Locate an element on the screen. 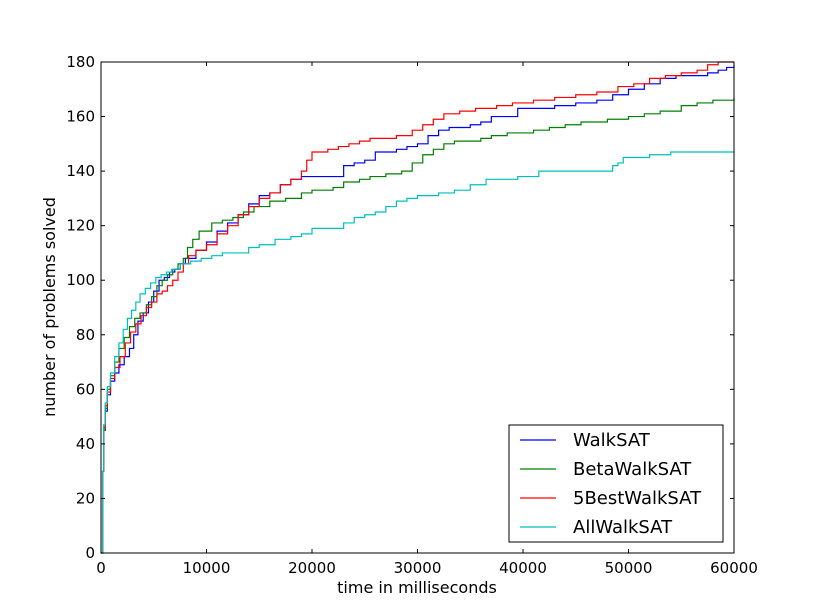 The width and height of the screenshot is (815, 615). x-tick-label-1: 10000 is located at coordinates (207, 568).